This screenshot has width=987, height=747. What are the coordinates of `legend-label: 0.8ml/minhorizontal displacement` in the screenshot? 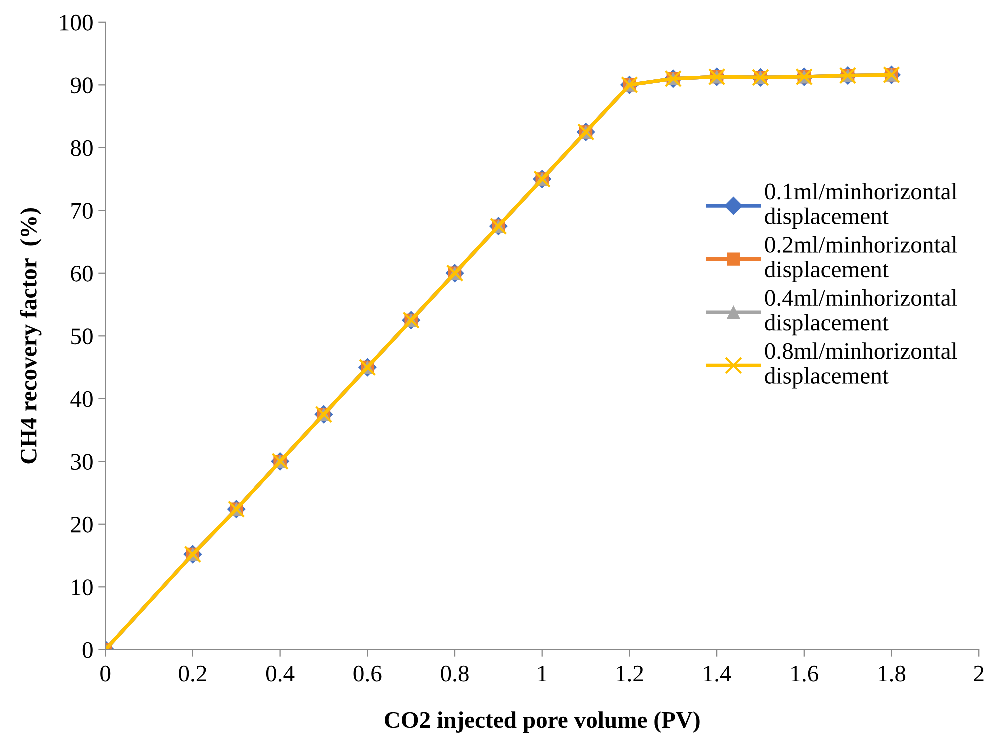 It's located at (861, 365).